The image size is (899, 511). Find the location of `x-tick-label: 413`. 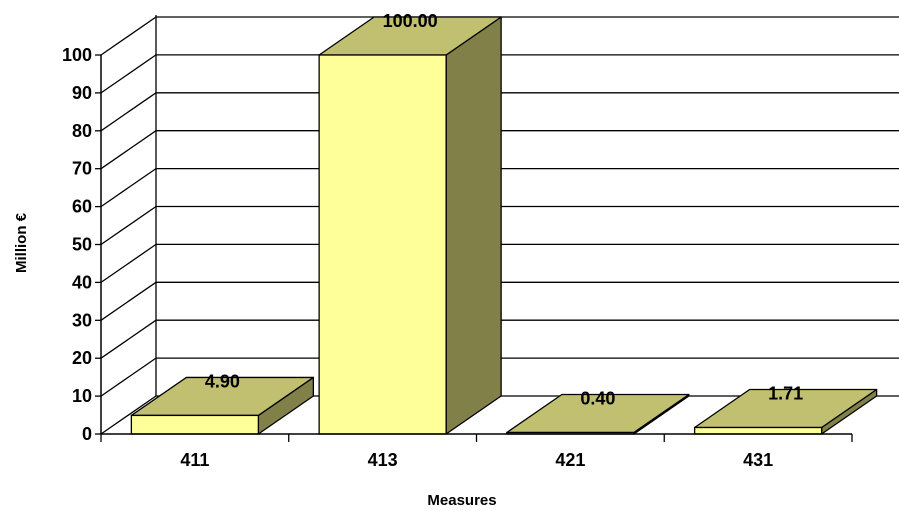

x-tick-label: 413 is located at coordinates (383, 460).